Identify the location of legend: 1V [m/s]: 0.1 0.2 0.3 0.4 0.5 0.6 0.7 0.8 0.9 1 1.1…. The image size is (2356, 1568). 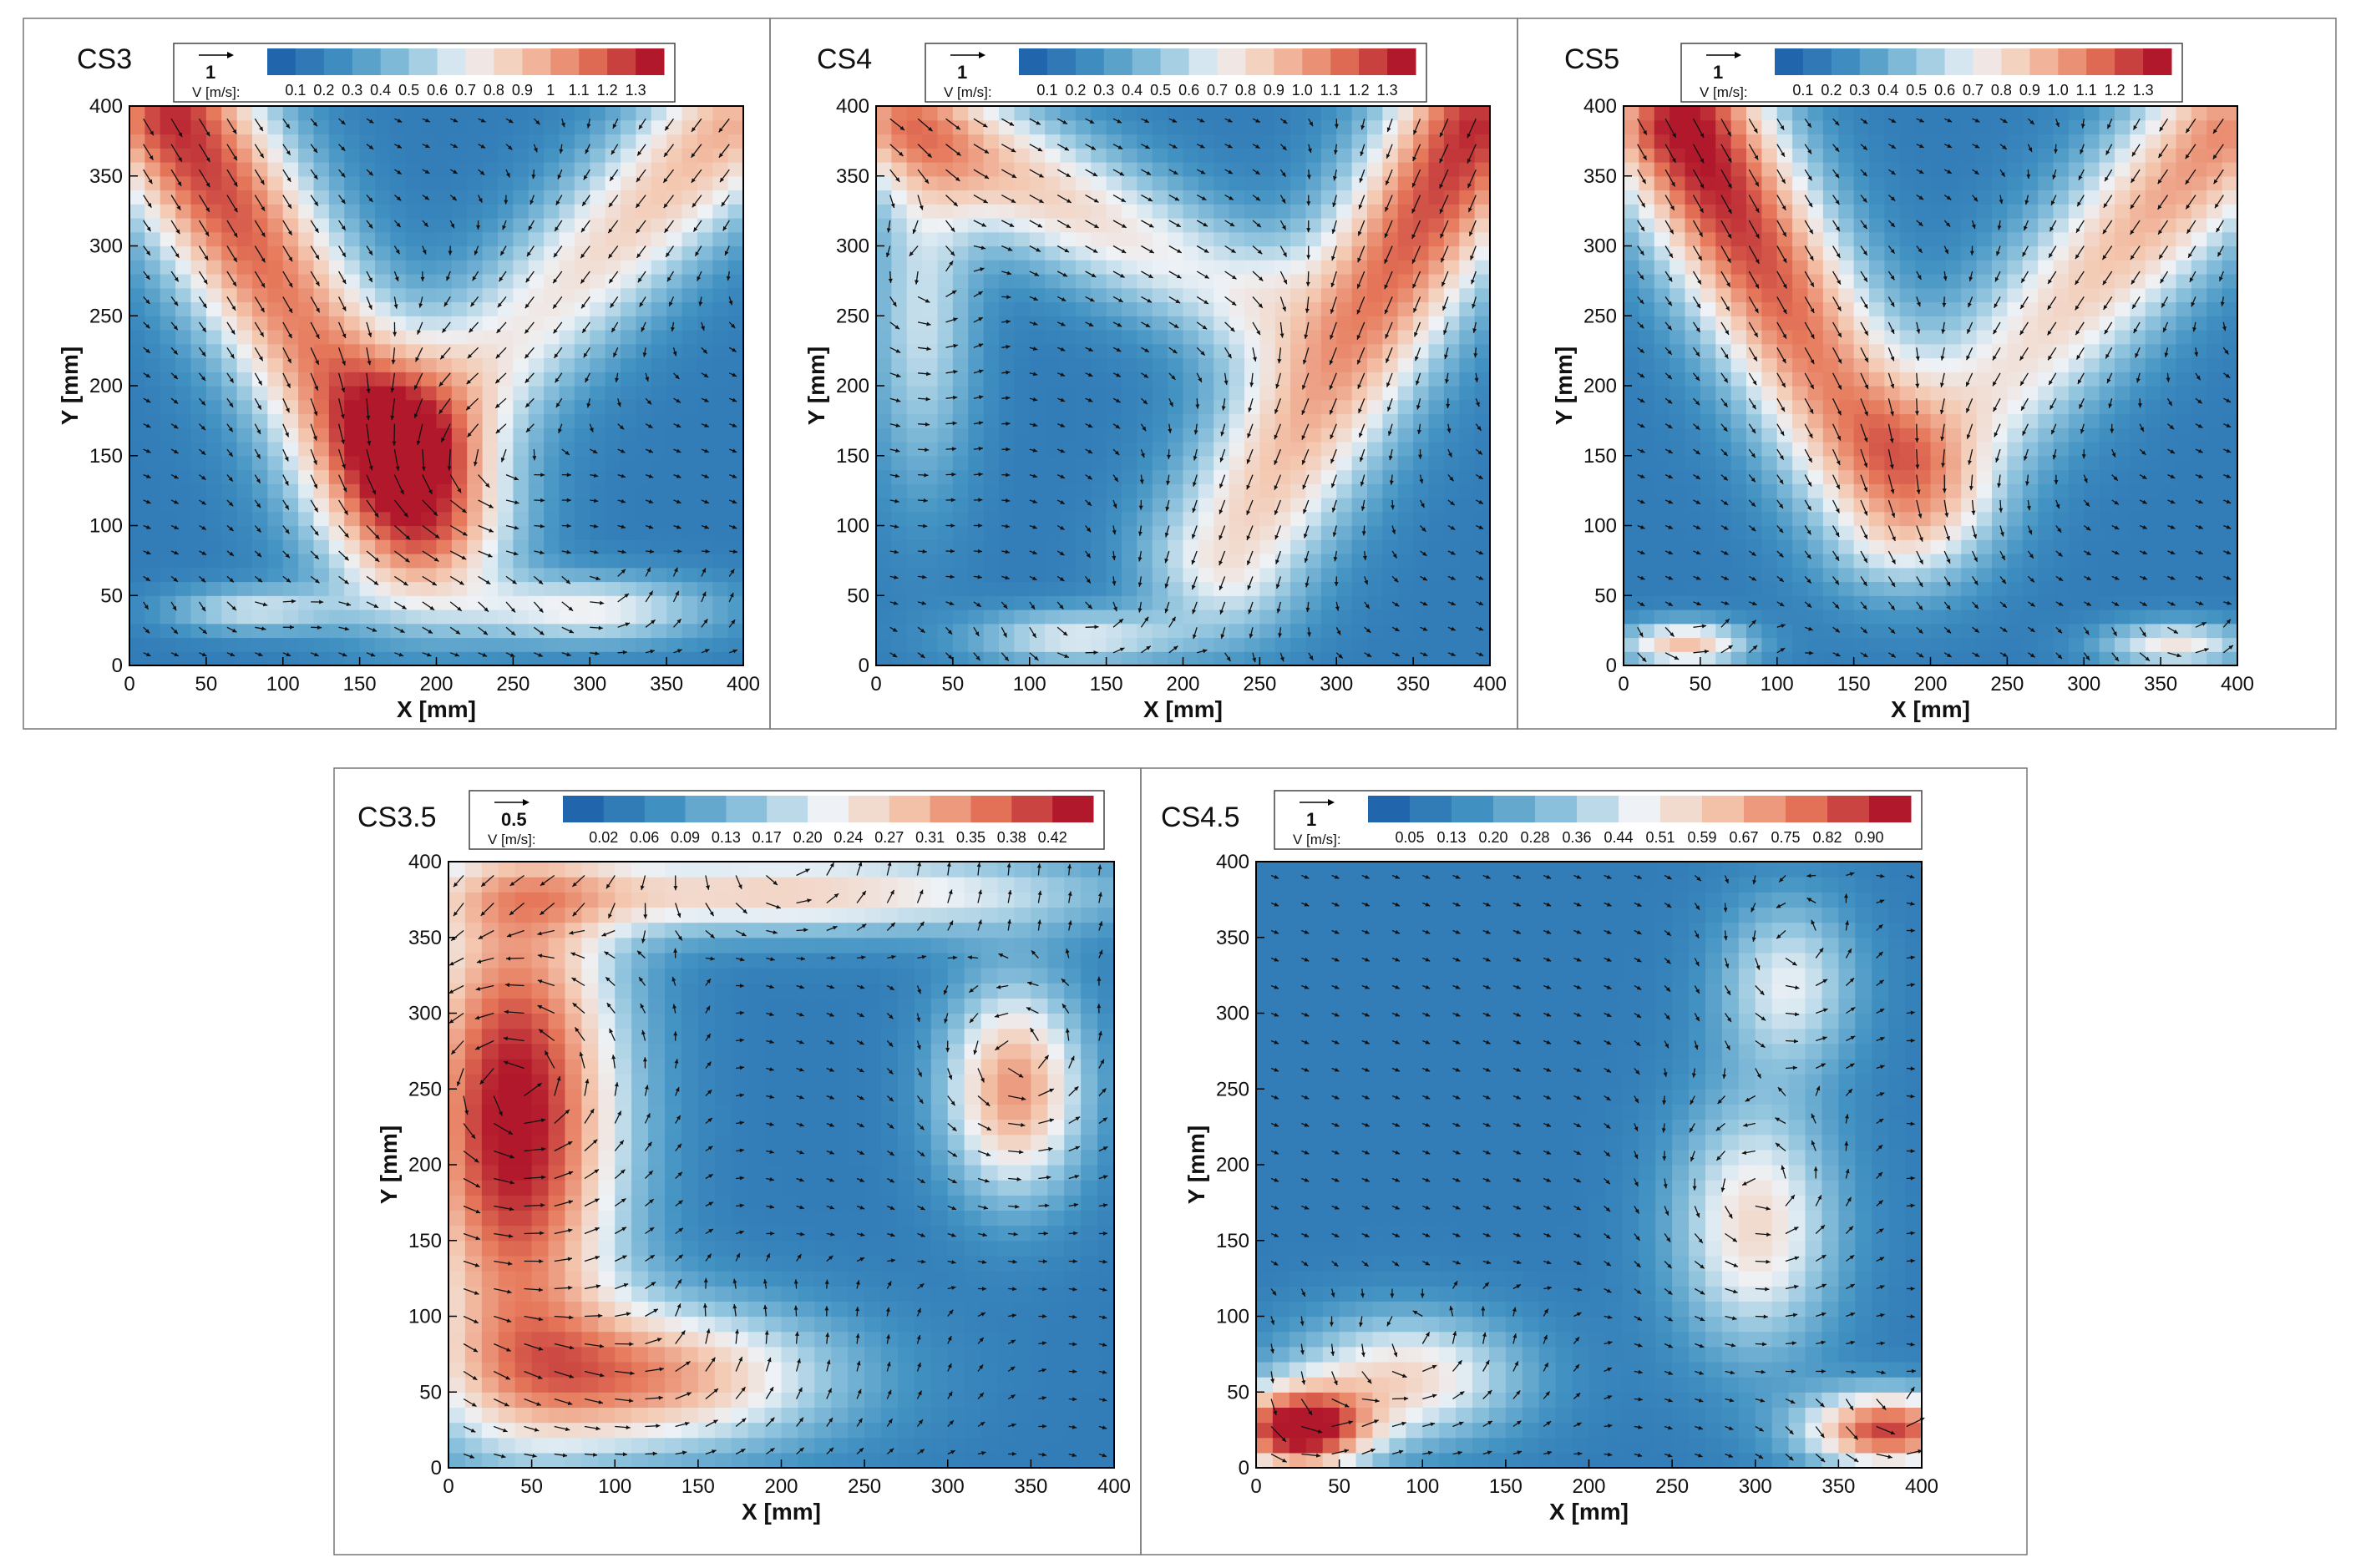
(425, 73).